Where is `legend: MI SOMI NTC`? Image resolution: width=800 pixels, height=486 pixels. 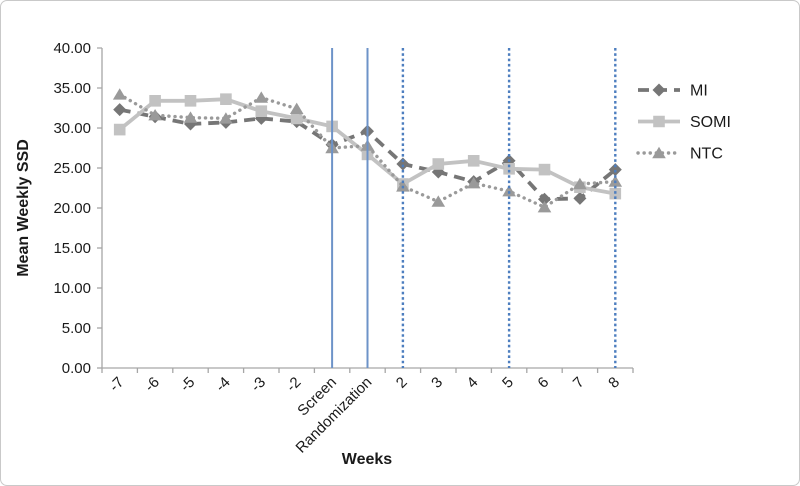
legend: MI SOMI NTC is located at coordinates (683, 123).